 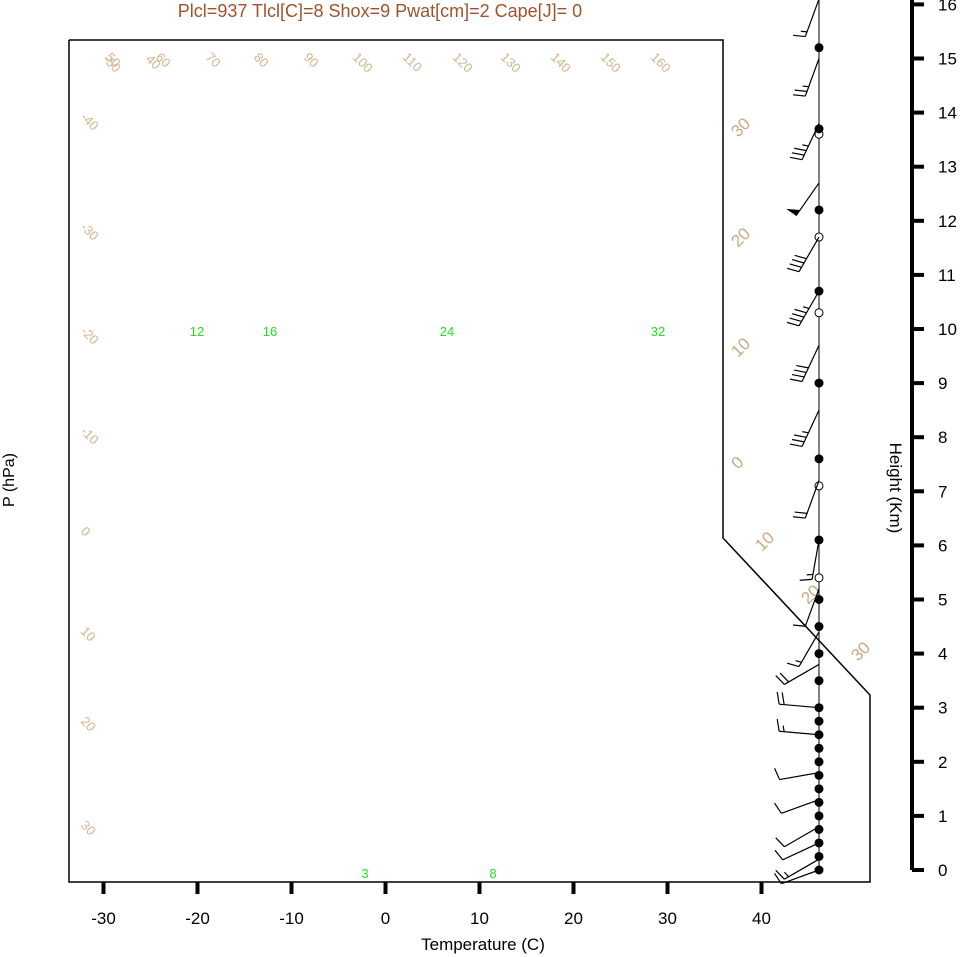 I want to click on isotherm-label: 10, so click(x=88, y=634).